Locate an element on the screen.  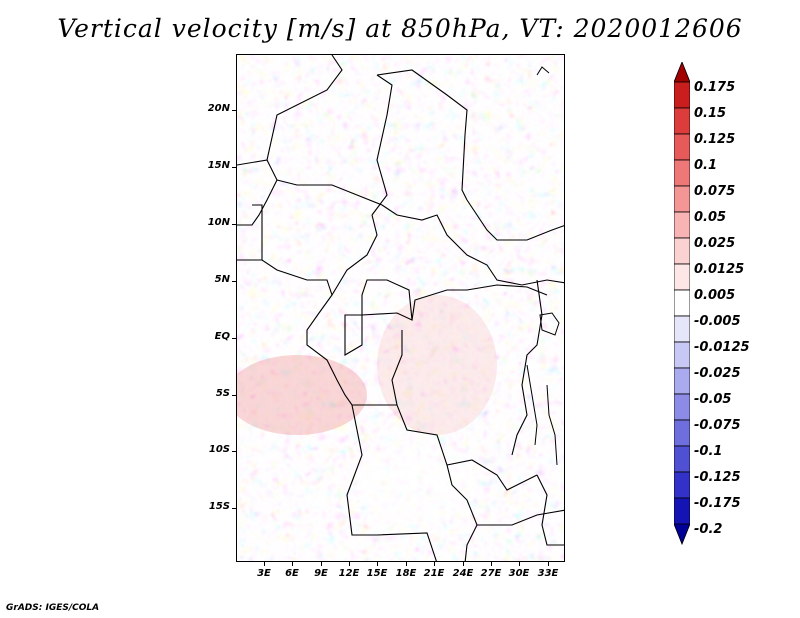
colorbar-label: -0.175 is located at coordinates (717, 503).